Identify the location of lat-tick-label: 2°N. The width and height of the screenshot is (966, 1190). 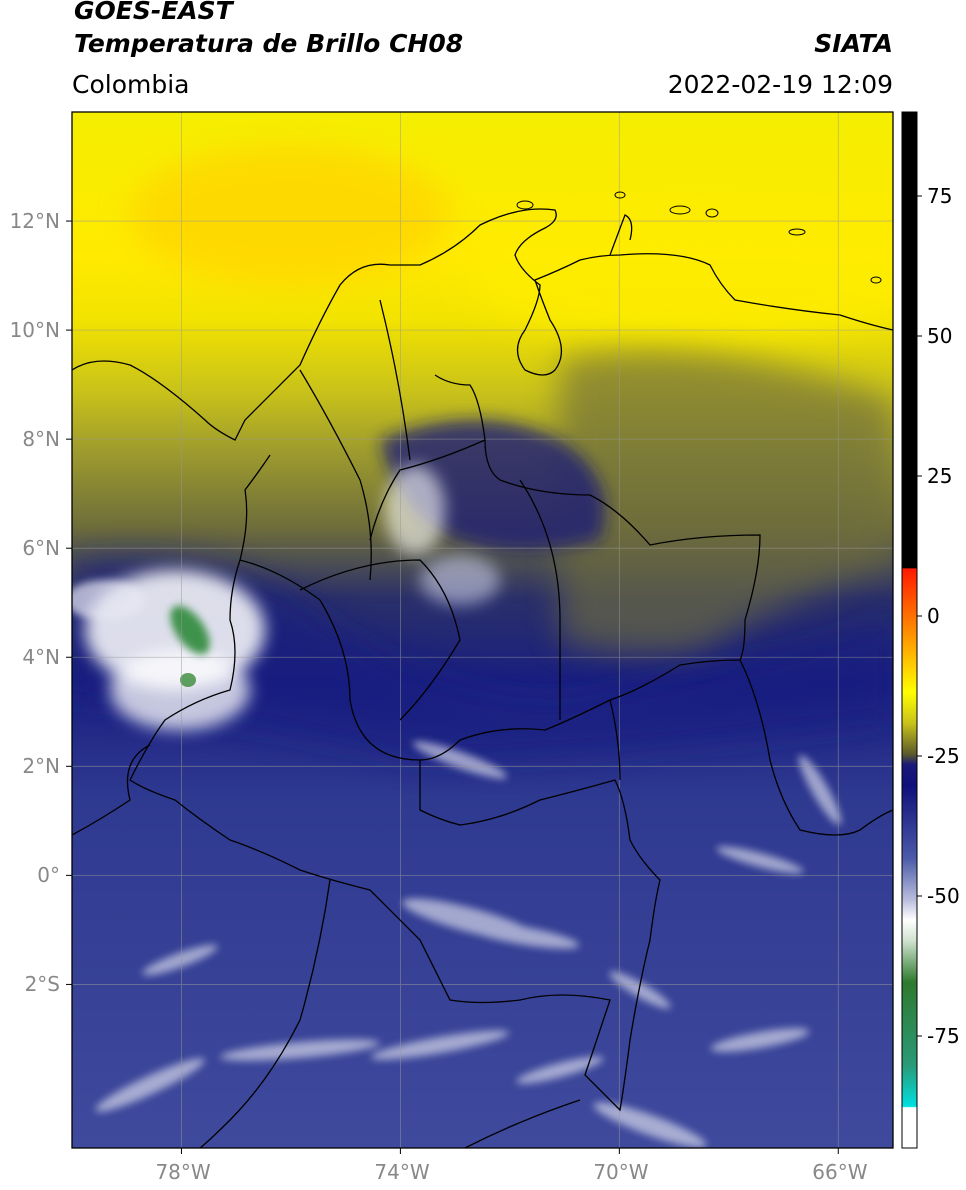
(41, 766).